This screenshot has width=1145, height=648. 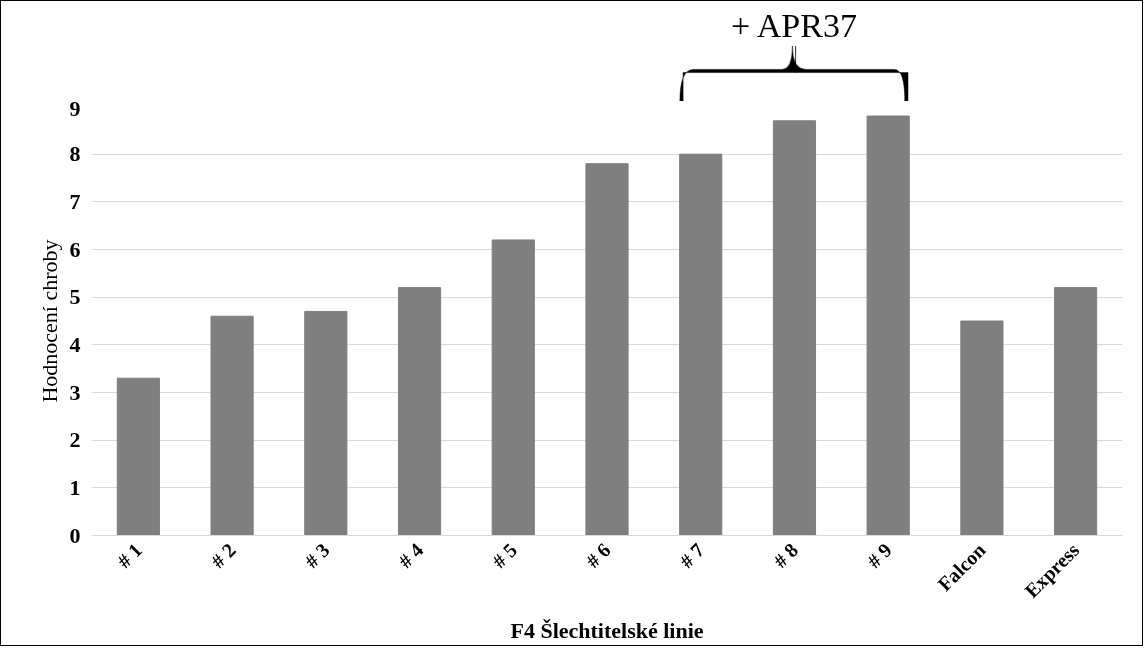 I want to click on y-tick-label: 8, so click(x=75, y=154).